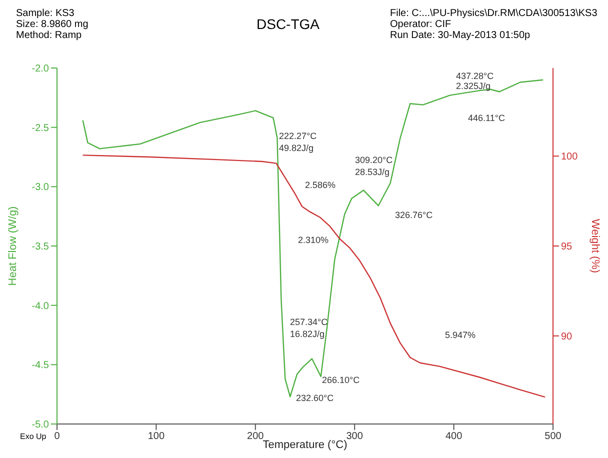  What do you see at coordinates (41, 306) in the screenshot?
I see `y-tick-label: -4.0` at bounding box center [41, 306].